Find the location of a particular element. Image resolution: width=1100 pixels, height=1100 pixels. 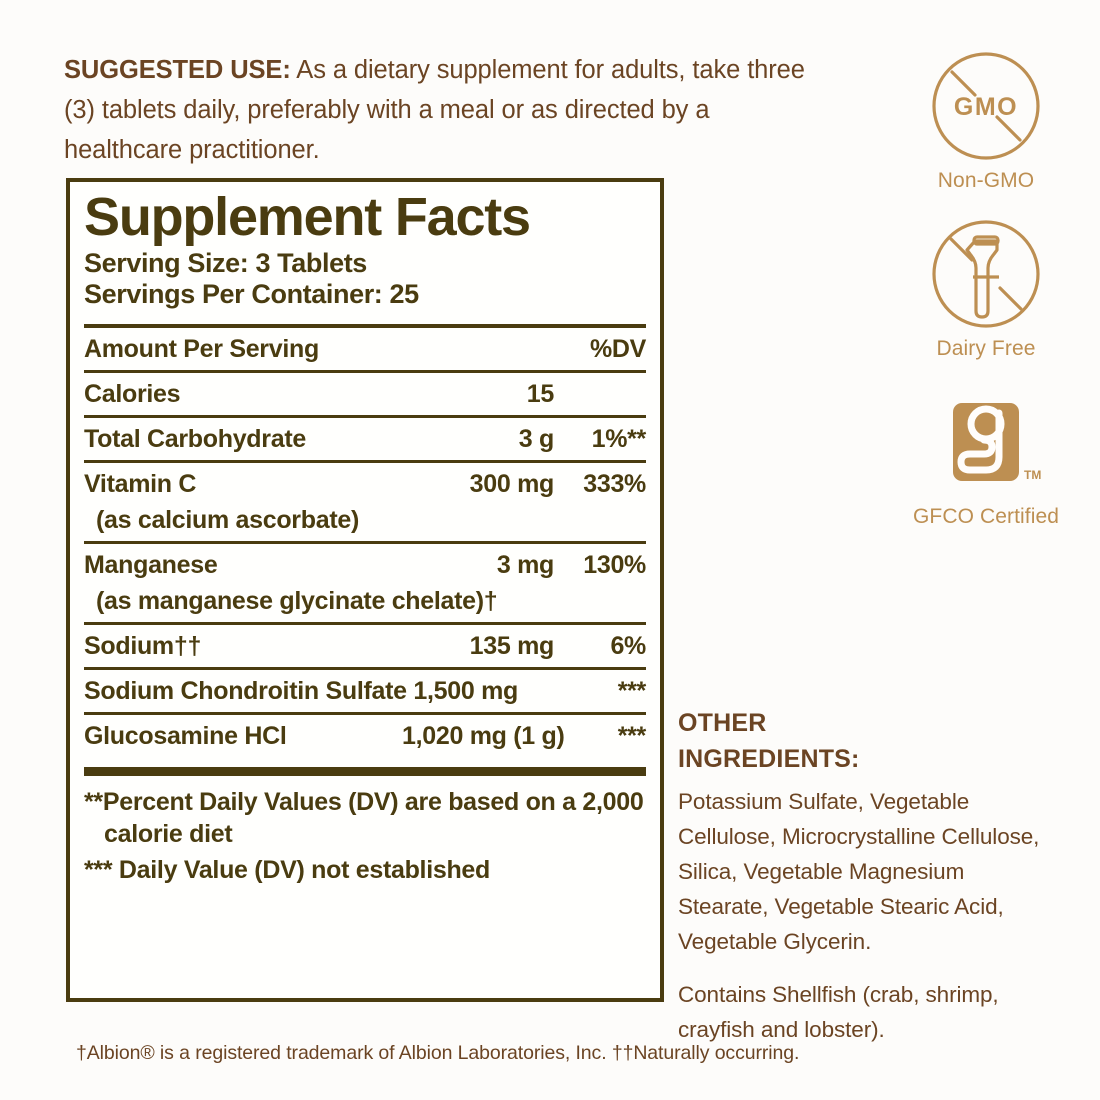

table-row: Vitamin C 300 mg 333% is located at coordinates (365, 484).